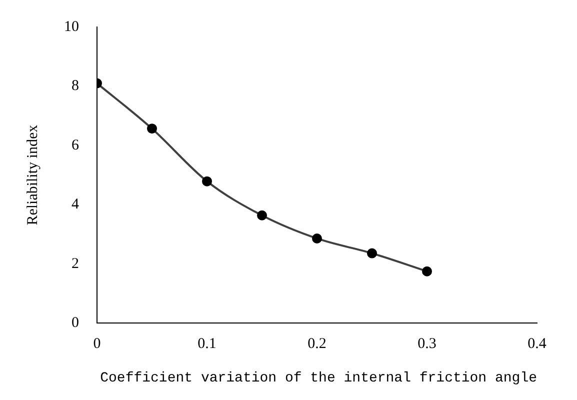 The image size is (577, 400). Describe the element at coordinates (537, 344) in the screenshot. I see `x-tick-label: 0.4` at that location.